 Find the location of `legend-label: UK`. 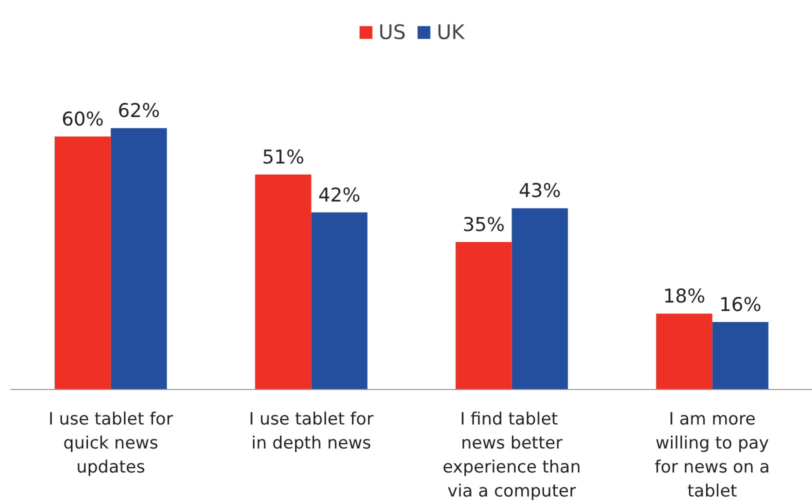

legend-label: UK is located at coordinates (450, 32).